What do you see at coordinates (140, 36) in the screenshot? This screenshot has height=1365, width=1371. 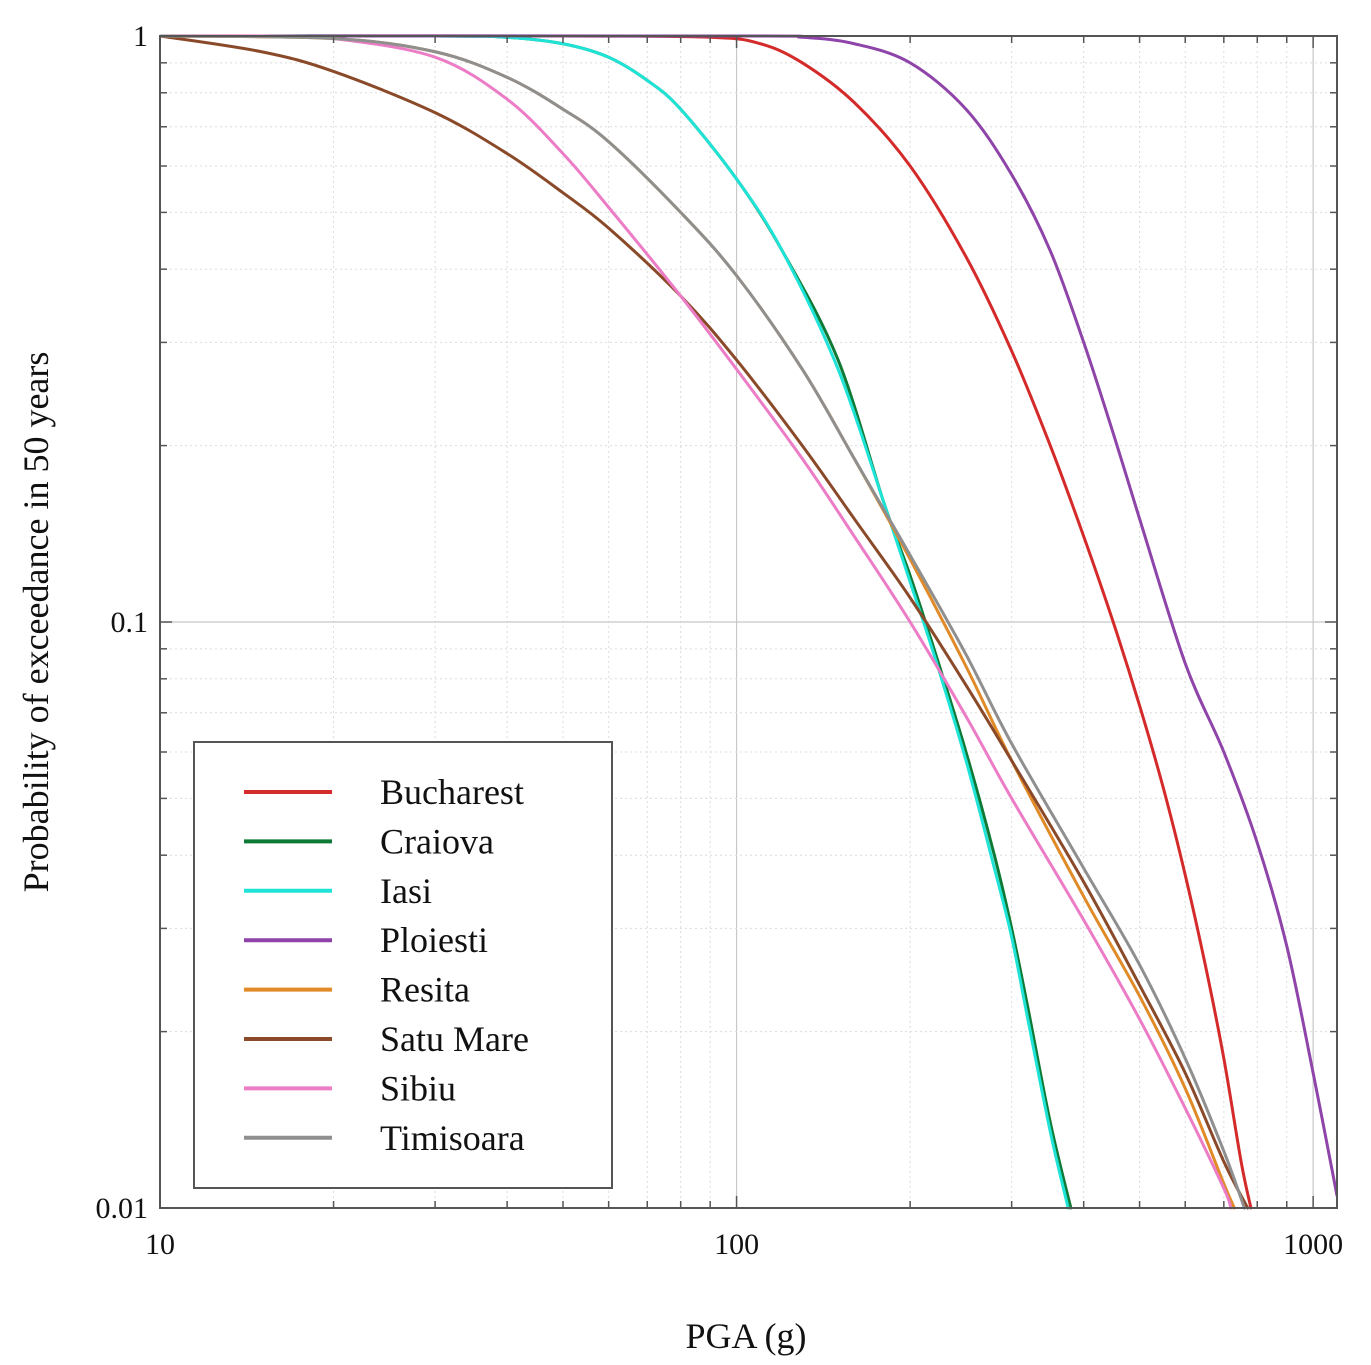 I see `y-tick-label: 1` at bounding box center [140, 36].